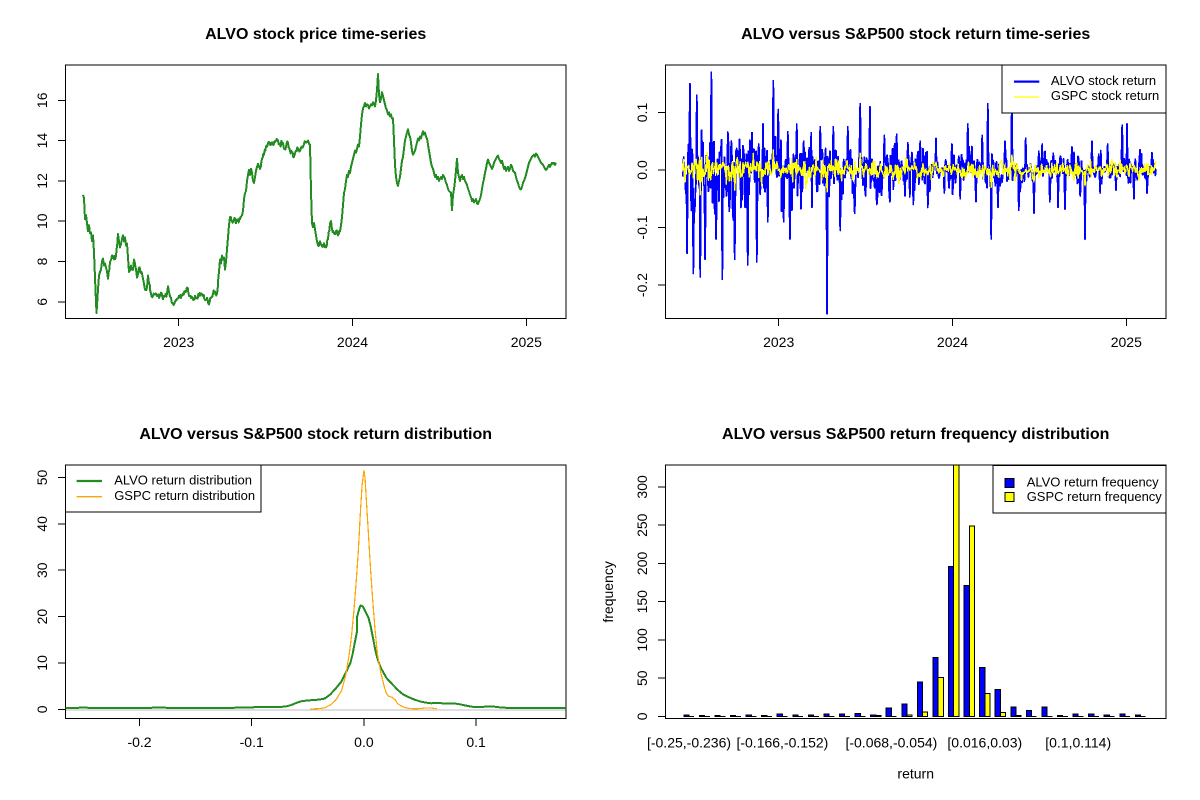 The height and width of the screenshot is (800, 1200). I want to click on svg-text: [0.016,0.03), so click(984, 743).